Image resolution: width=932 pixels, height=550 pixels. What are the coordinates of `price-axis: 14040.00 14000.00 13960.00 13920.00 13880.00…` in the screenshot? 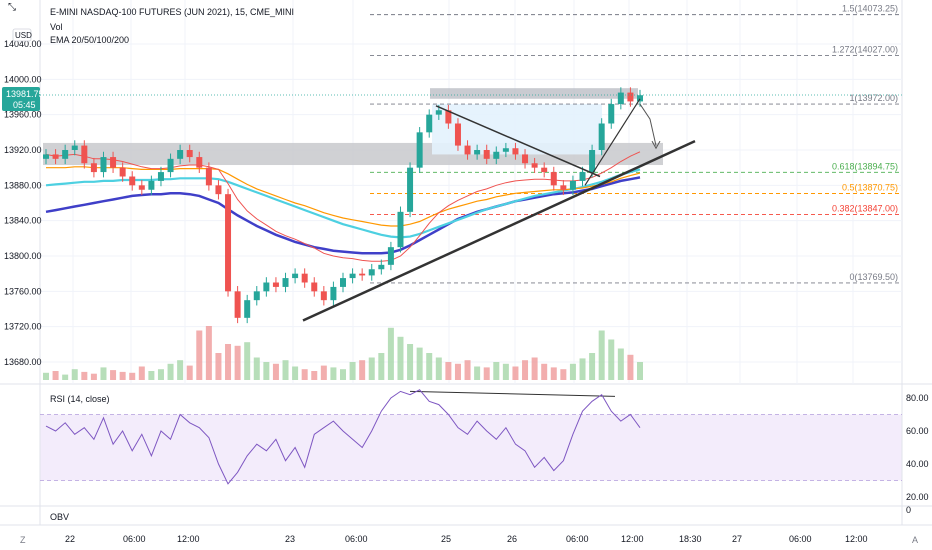 It's located at (23, 203).